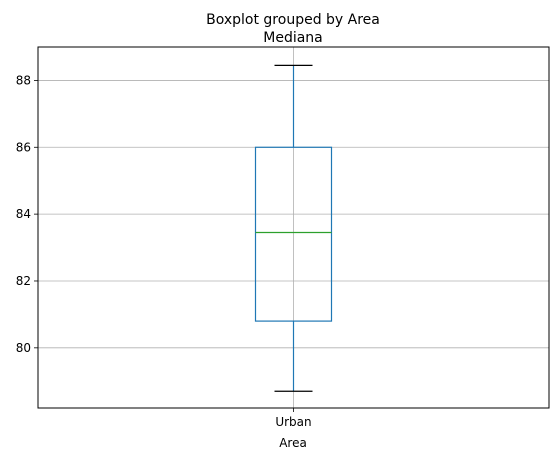 The image size is (559, 461). I want to click on x-axis-ticks: Urban, so click(293, 418).